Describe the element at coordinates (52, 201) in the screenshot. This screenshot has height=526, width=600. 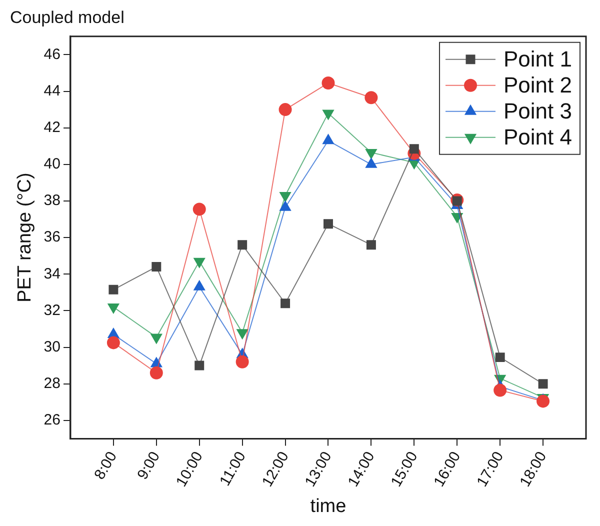
I see `y-tick-label: 38` at that location.